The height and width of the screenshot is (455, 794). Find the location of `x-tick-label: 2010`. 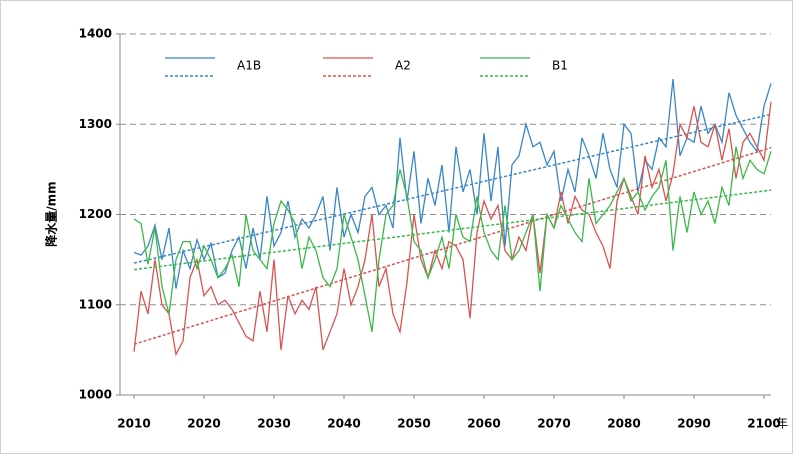

x-tick-label: 2010 is located at coordinates (133, 424).